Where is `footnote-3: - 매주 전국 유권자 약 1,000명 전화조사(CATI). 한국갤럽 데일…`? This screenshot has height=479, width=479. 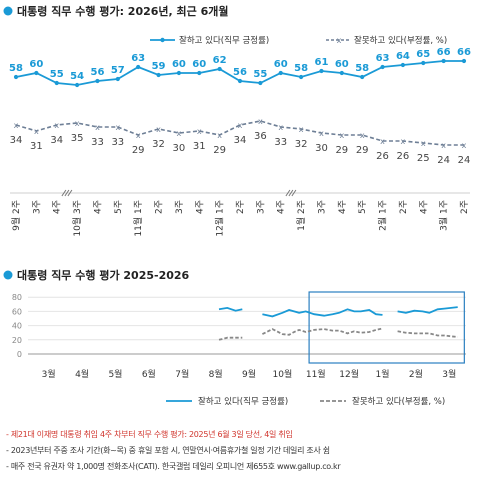
footnote-3: - 매주 전국 유권자 약 1,000명 전화조사(CATI). 한국갤럽 데일… is located at coordinates (173, 466).